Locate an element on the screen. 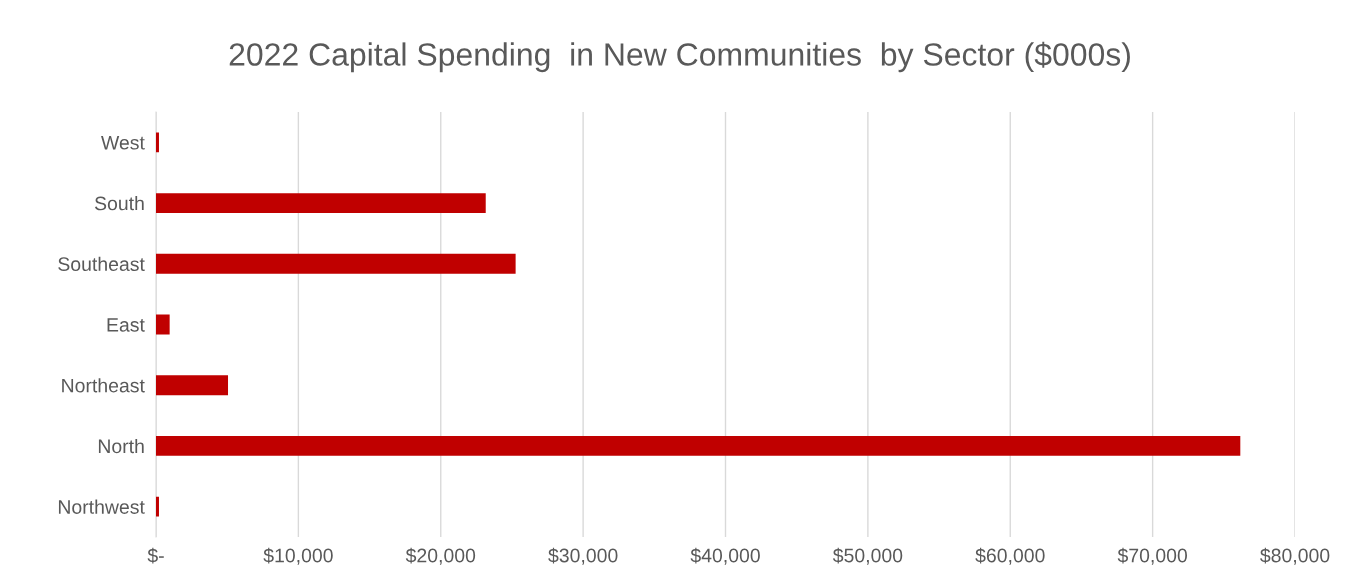 The image size is (1360, 582). y-tick-label: Northeast is located at coordinates (103, 385).